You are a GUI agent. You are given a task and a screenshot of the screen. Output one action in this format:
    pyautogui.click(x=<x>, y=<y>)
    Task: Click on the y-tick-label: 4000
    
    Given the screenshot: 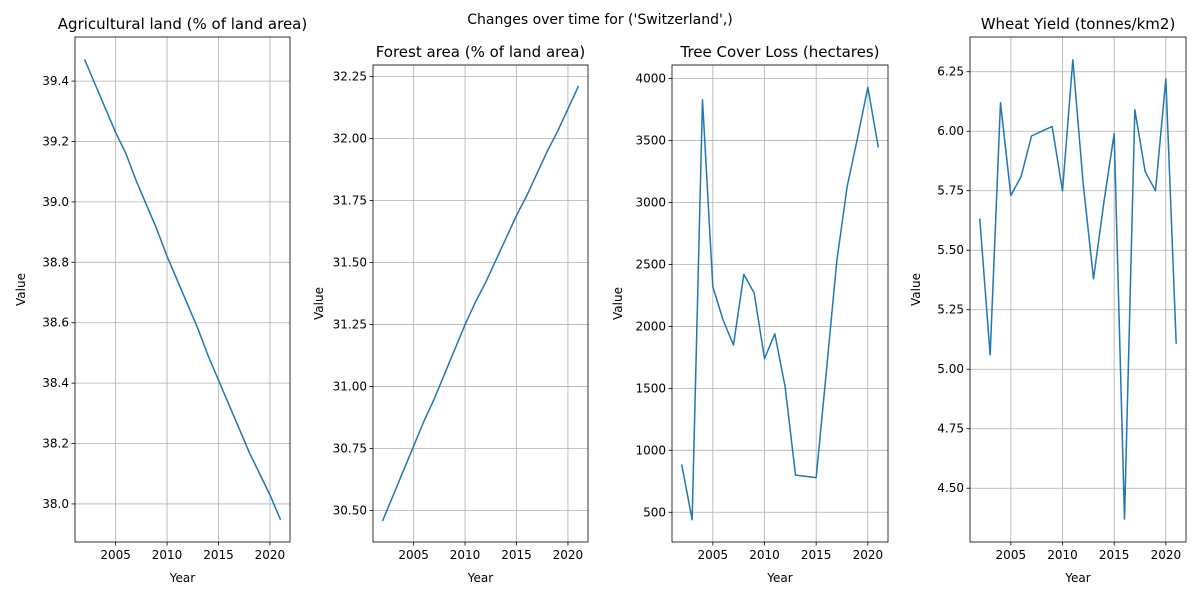 What is the action you would take?
    pyautogui.click(x=650, y=79)
    